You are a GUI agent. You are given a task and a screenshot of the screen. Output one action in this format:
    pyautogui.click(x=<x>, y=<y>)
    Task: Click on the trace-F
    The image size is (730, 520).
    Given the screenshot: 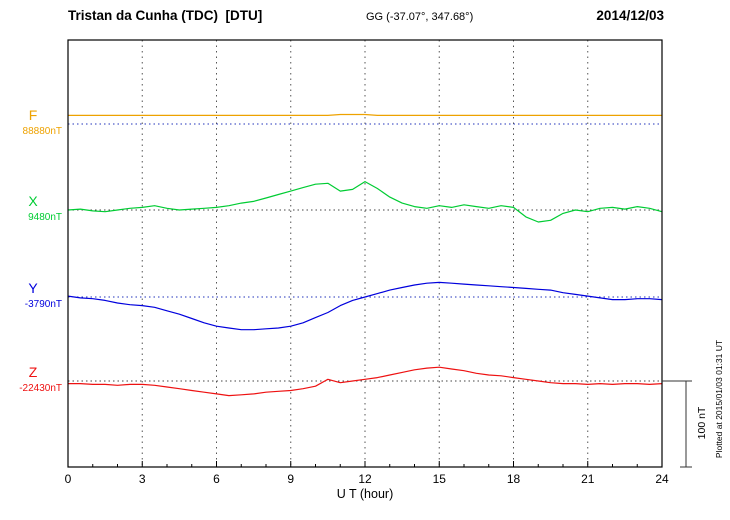 What is the action you would take?
    pyautogui.click(x=365, y=115)
    